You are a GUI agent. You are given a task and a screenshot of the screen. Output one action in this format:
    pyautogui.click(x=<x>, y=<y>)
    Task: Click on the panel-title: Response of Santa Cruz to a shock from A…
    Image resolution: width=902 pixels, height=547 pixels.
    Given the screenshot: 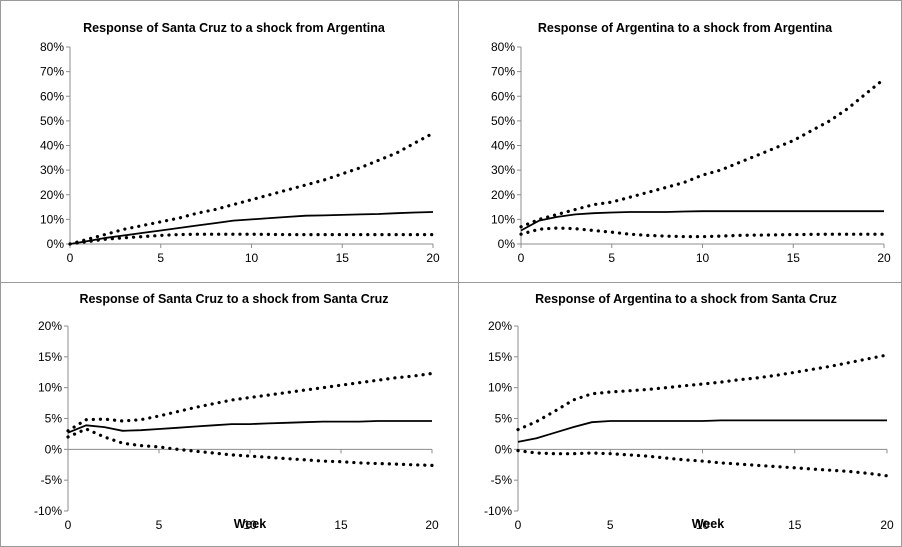 What is the action you would take?
    pyautogui.click(x=234, y=28)
    